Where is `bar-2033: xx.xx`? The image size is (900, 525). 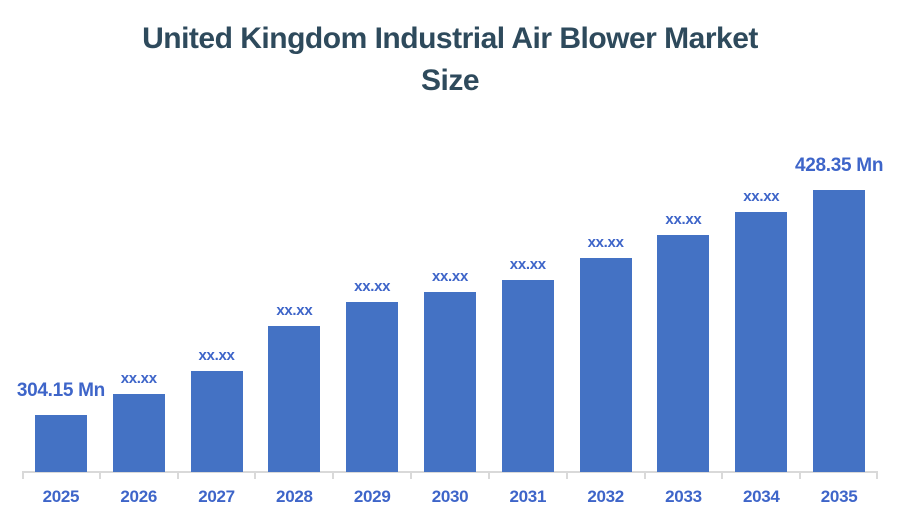
bar-2033: xx.xx is located at coordinates (683, 341).